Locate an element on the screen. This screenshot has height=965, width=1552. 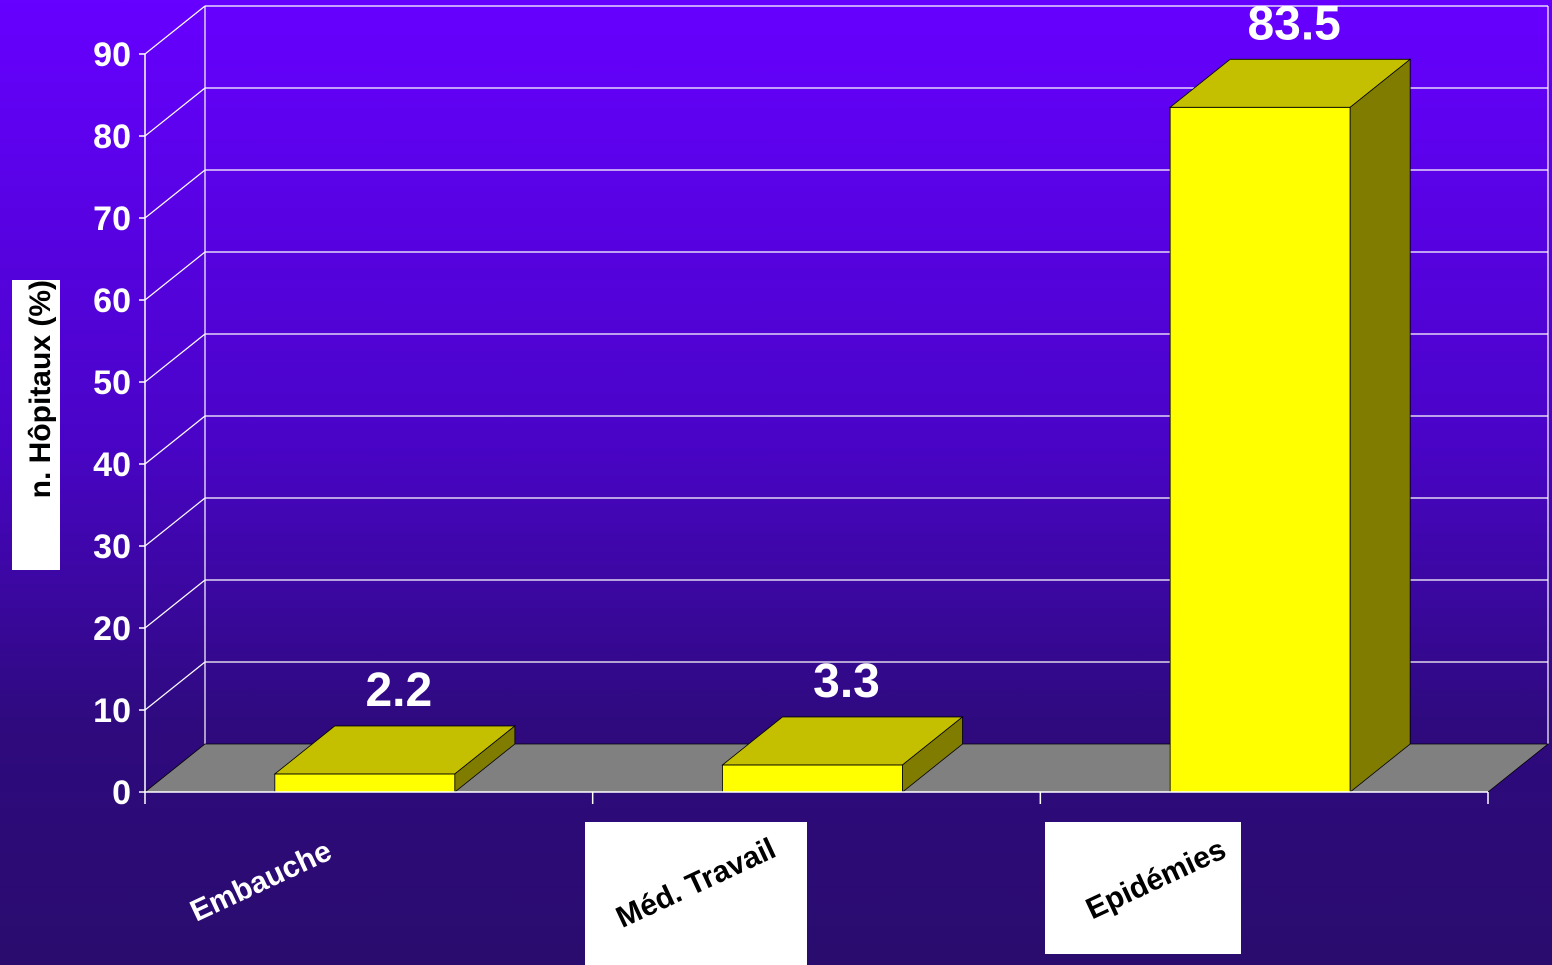
category-label-group: Méd. Travail is located at coordinates (696, 893).